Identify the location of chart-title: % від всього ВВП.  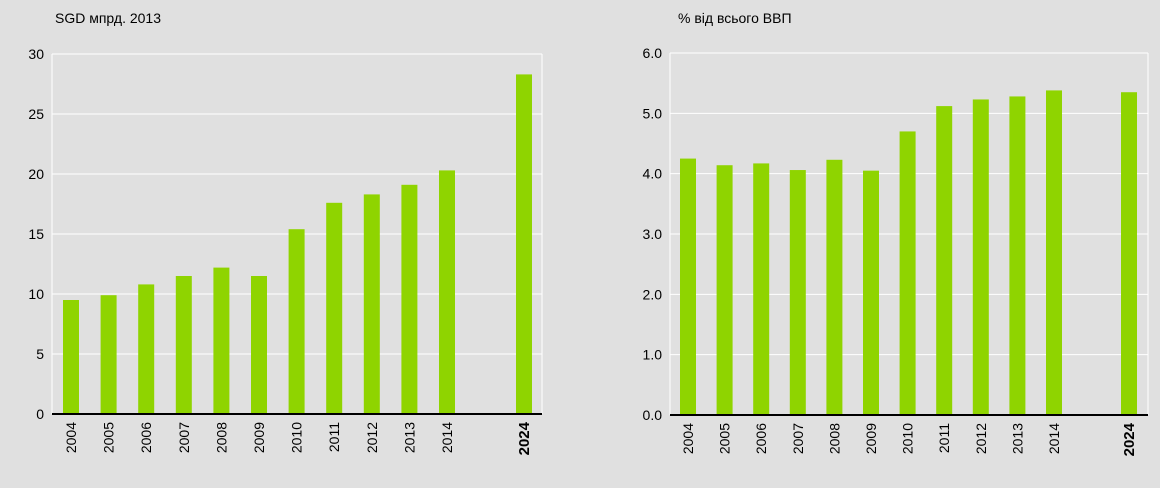
(735, 18).